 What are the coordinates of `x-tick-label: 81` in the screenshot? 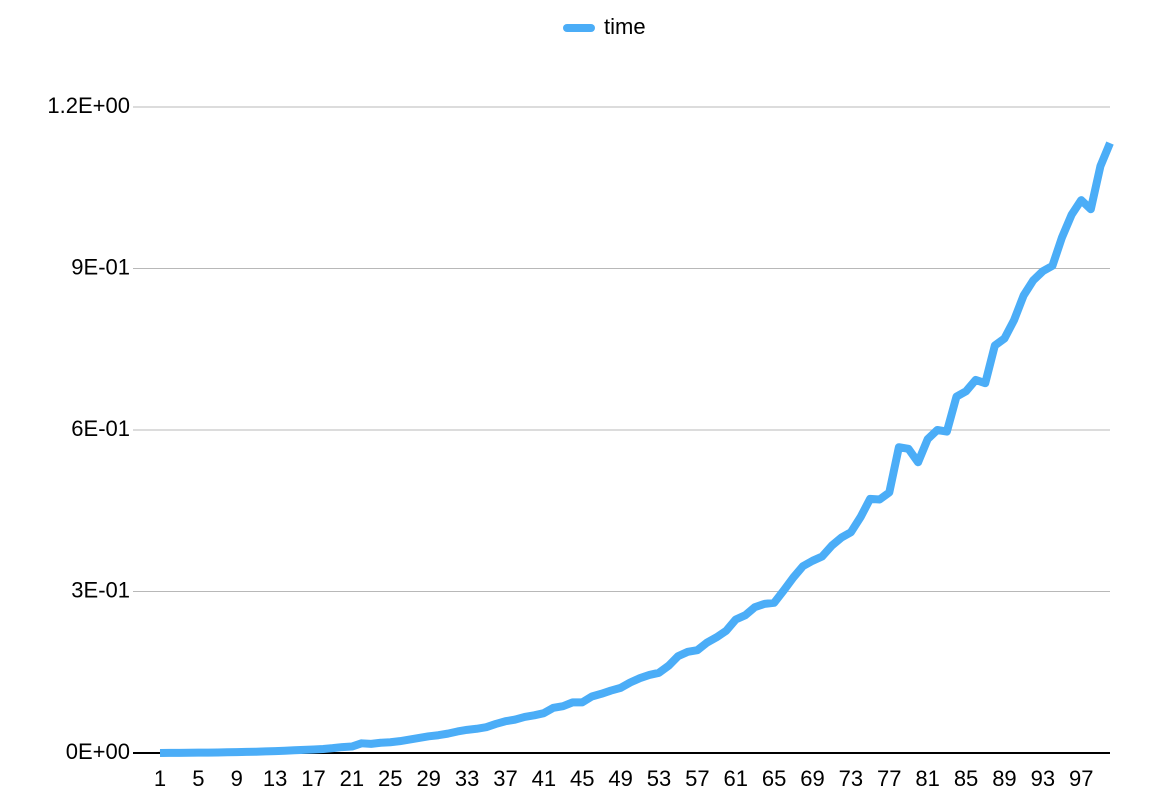 It's located at (927, 778).